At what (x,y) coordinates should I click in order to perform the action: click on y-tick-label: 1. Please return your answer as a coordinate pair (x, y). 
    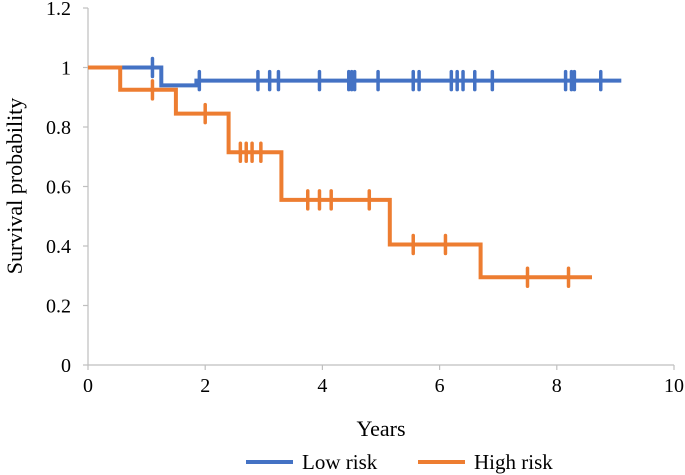
    Looking at the image, I should click on (66, 69).